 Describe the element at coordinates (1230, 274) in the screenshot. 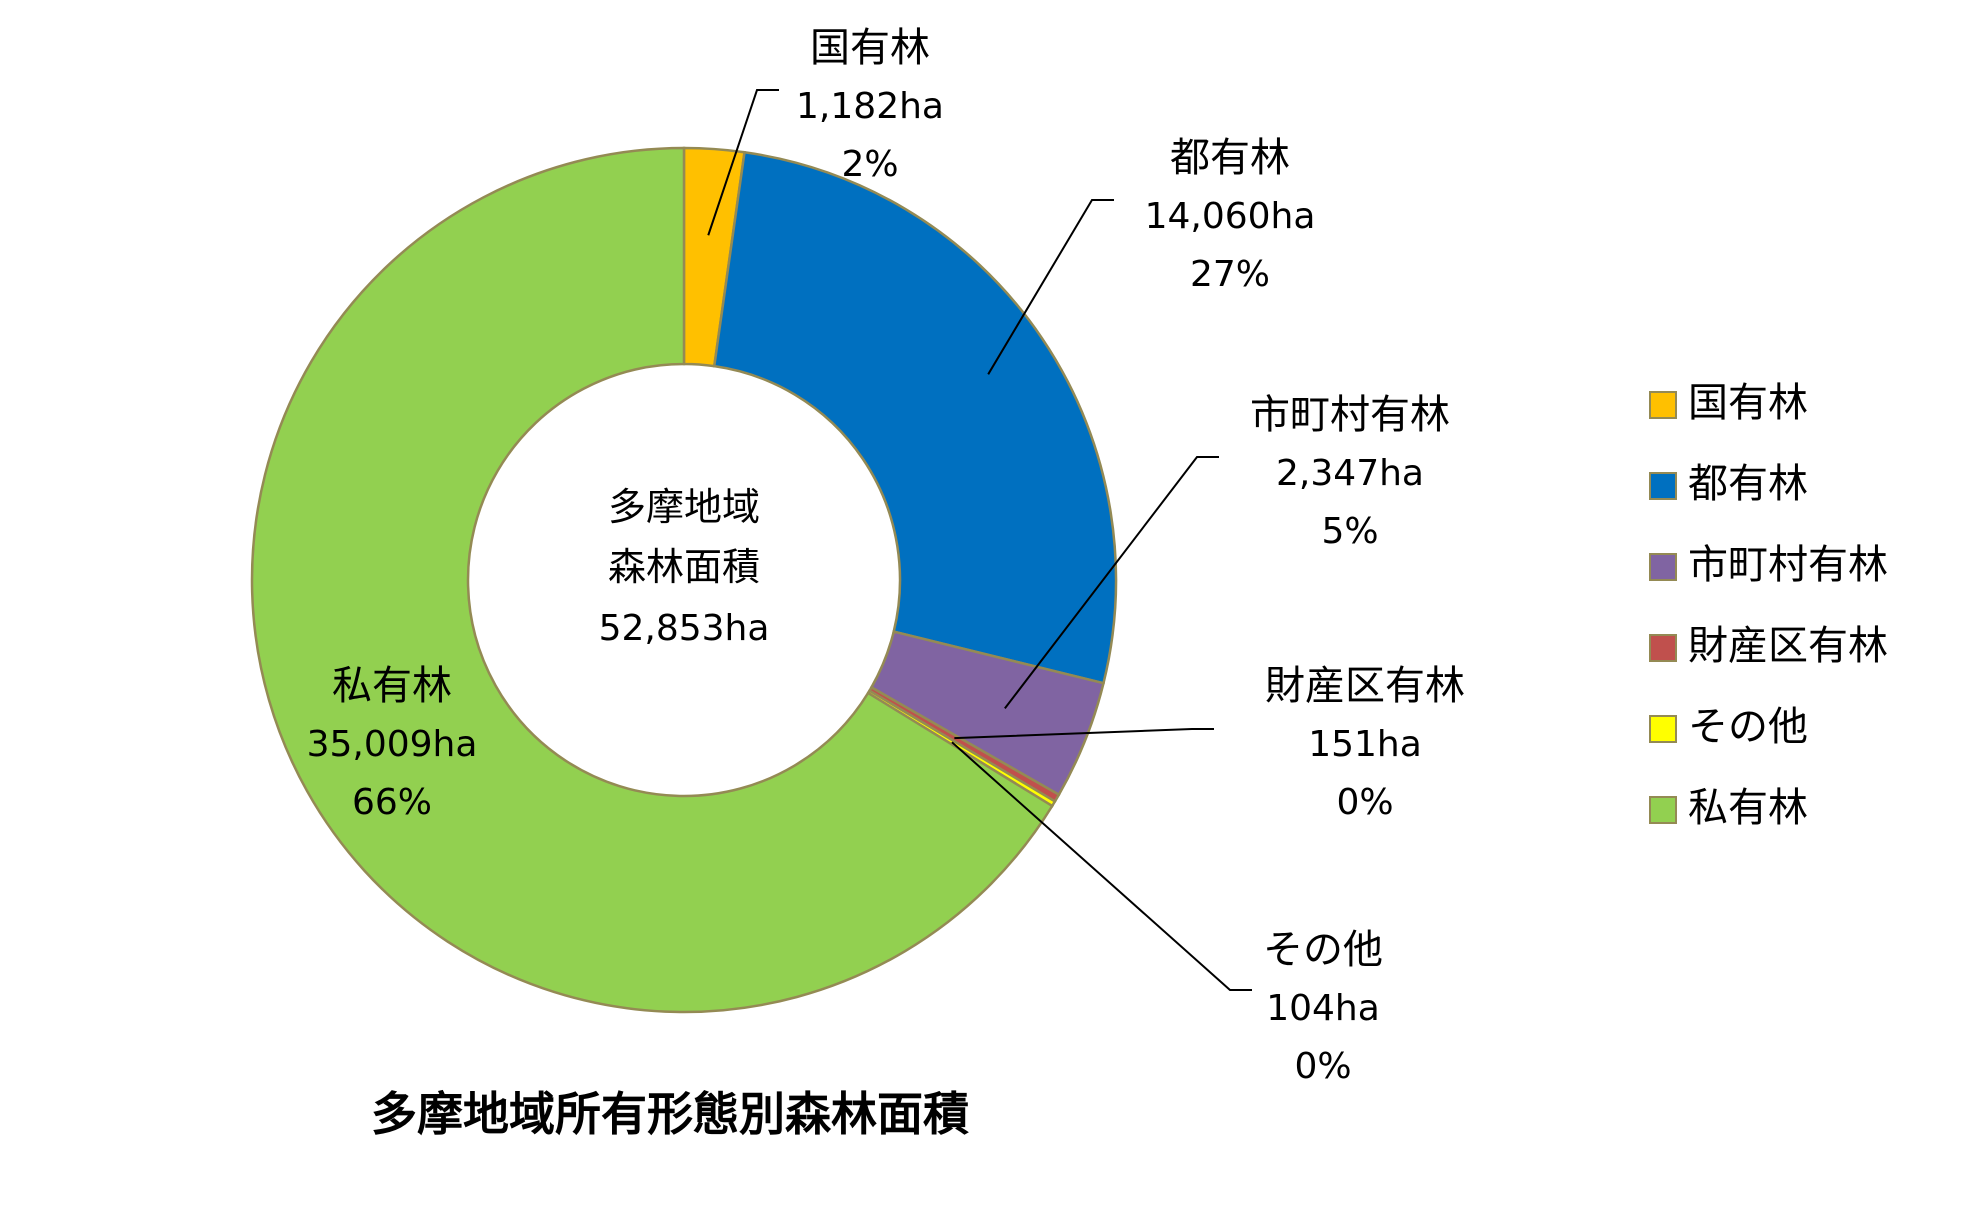

I see `slice-label-toyurin-percent: 27%` at that location.